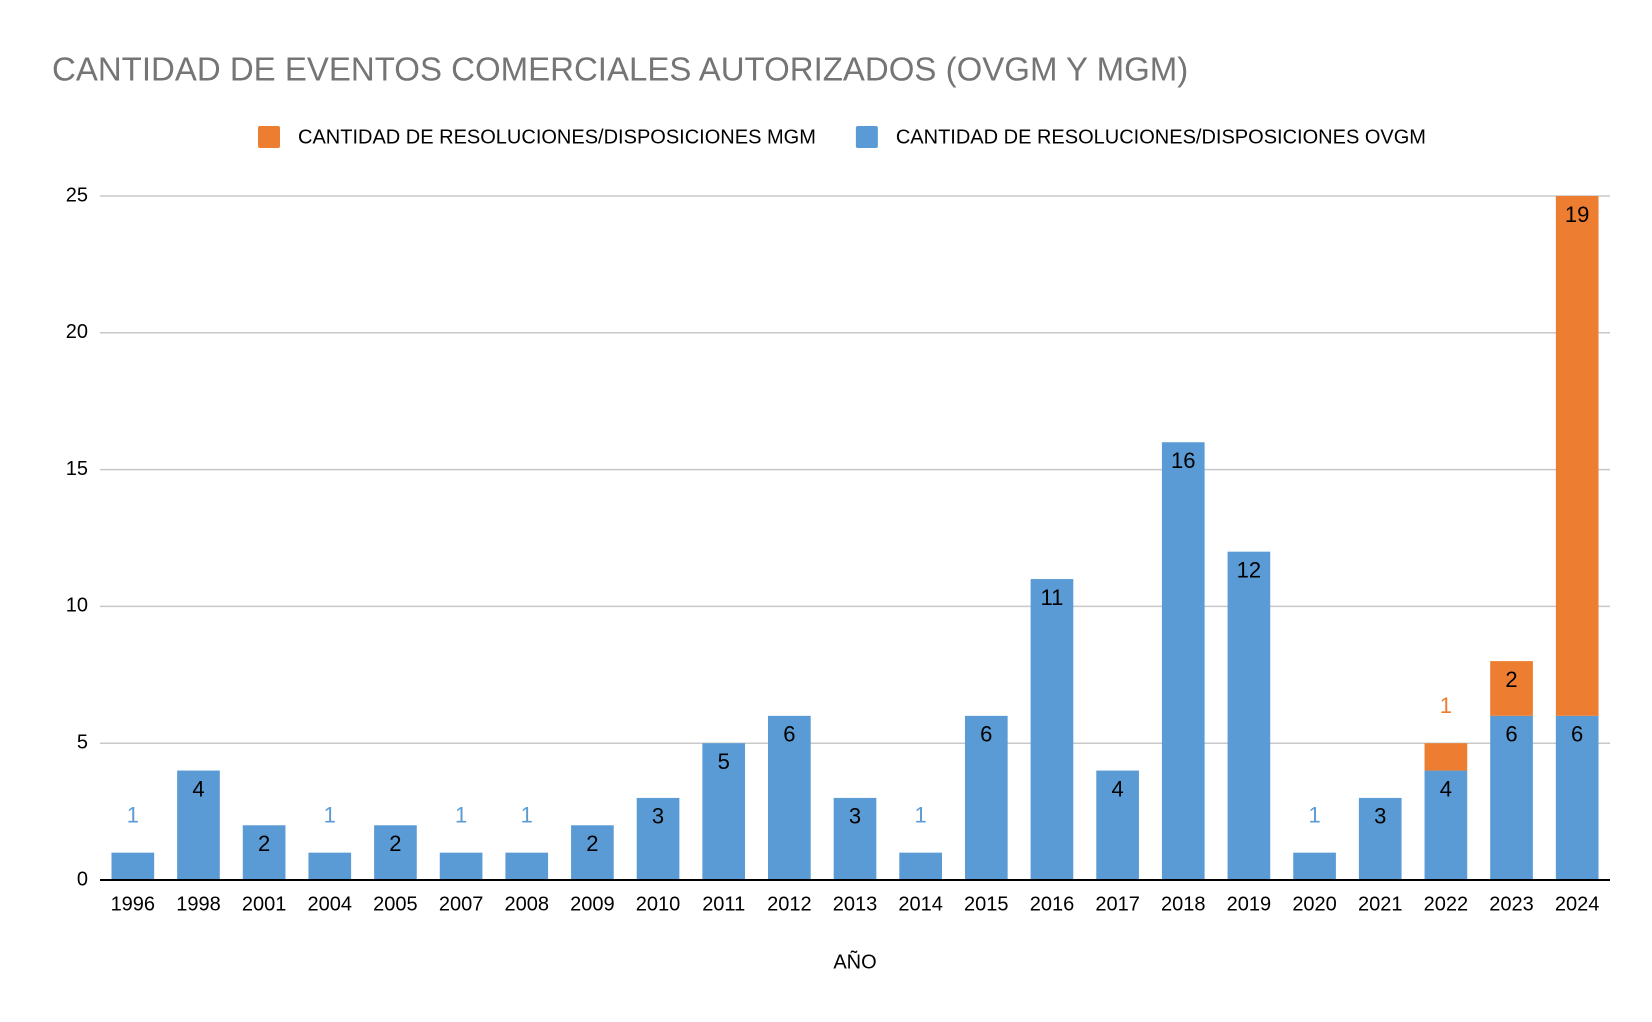 This screenshot has width=1652, height=1022. Describe the element at coordinates (1249, 904) in the screenshot. I see `x-tick-label: 2019` at that location.